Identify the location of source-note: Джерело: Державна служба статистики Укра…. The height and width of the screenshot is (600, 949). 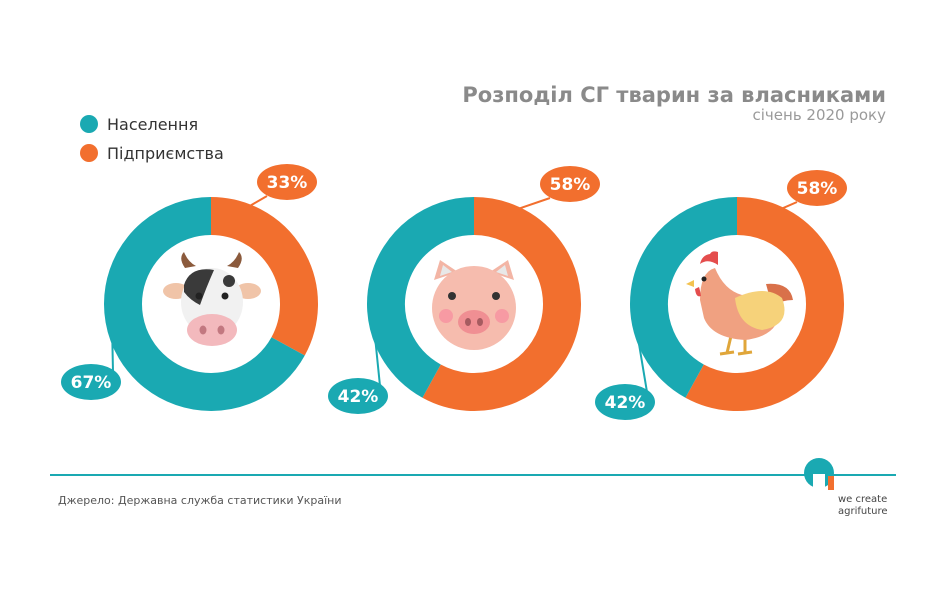
(200, 500).